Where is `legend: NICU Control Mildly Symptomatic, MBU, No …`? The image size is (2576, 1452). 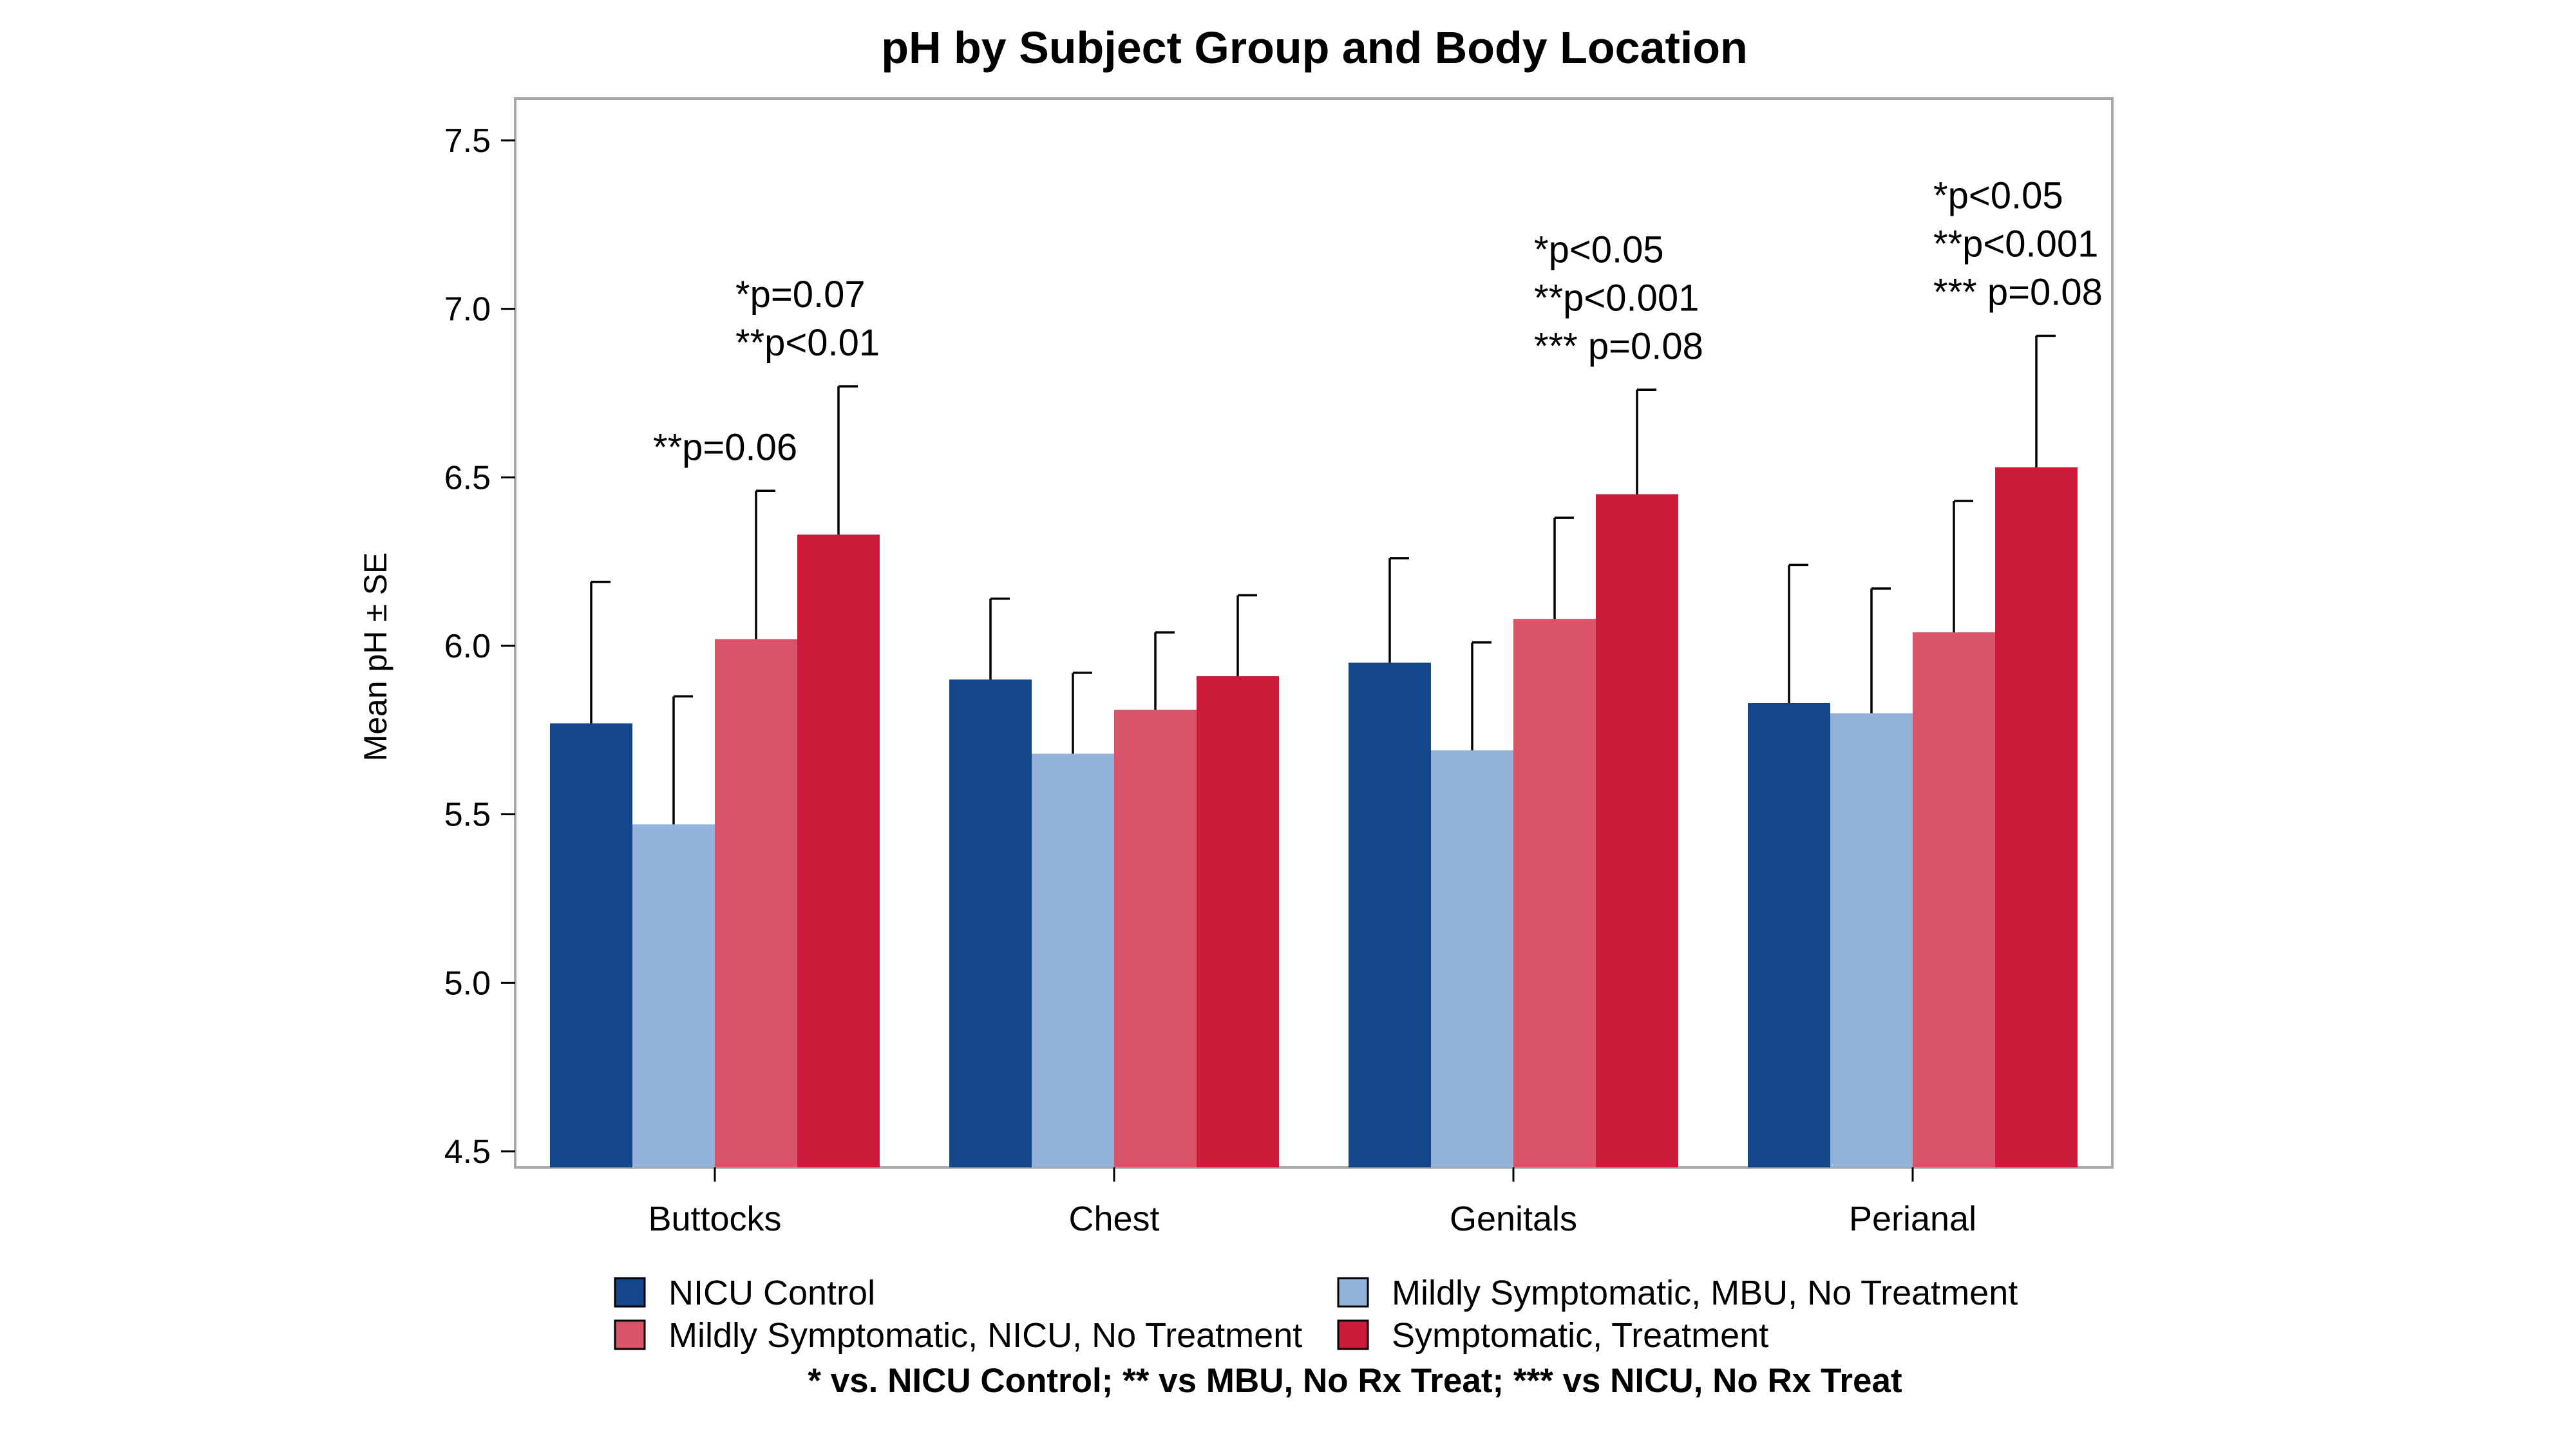
legend: NICU Control Mildly Symptomatic, MBU, No … is located at coordinates (1316, 1314).